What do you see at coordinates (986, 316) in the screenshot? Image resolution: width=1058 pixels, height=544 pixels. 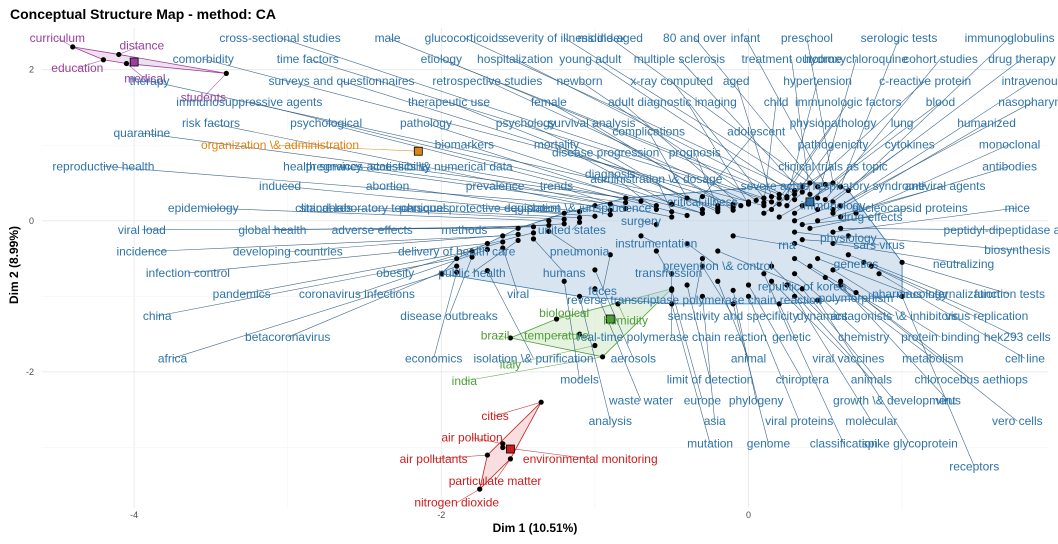 I see `point-label: virus replication` at bounding box center [986, 316].